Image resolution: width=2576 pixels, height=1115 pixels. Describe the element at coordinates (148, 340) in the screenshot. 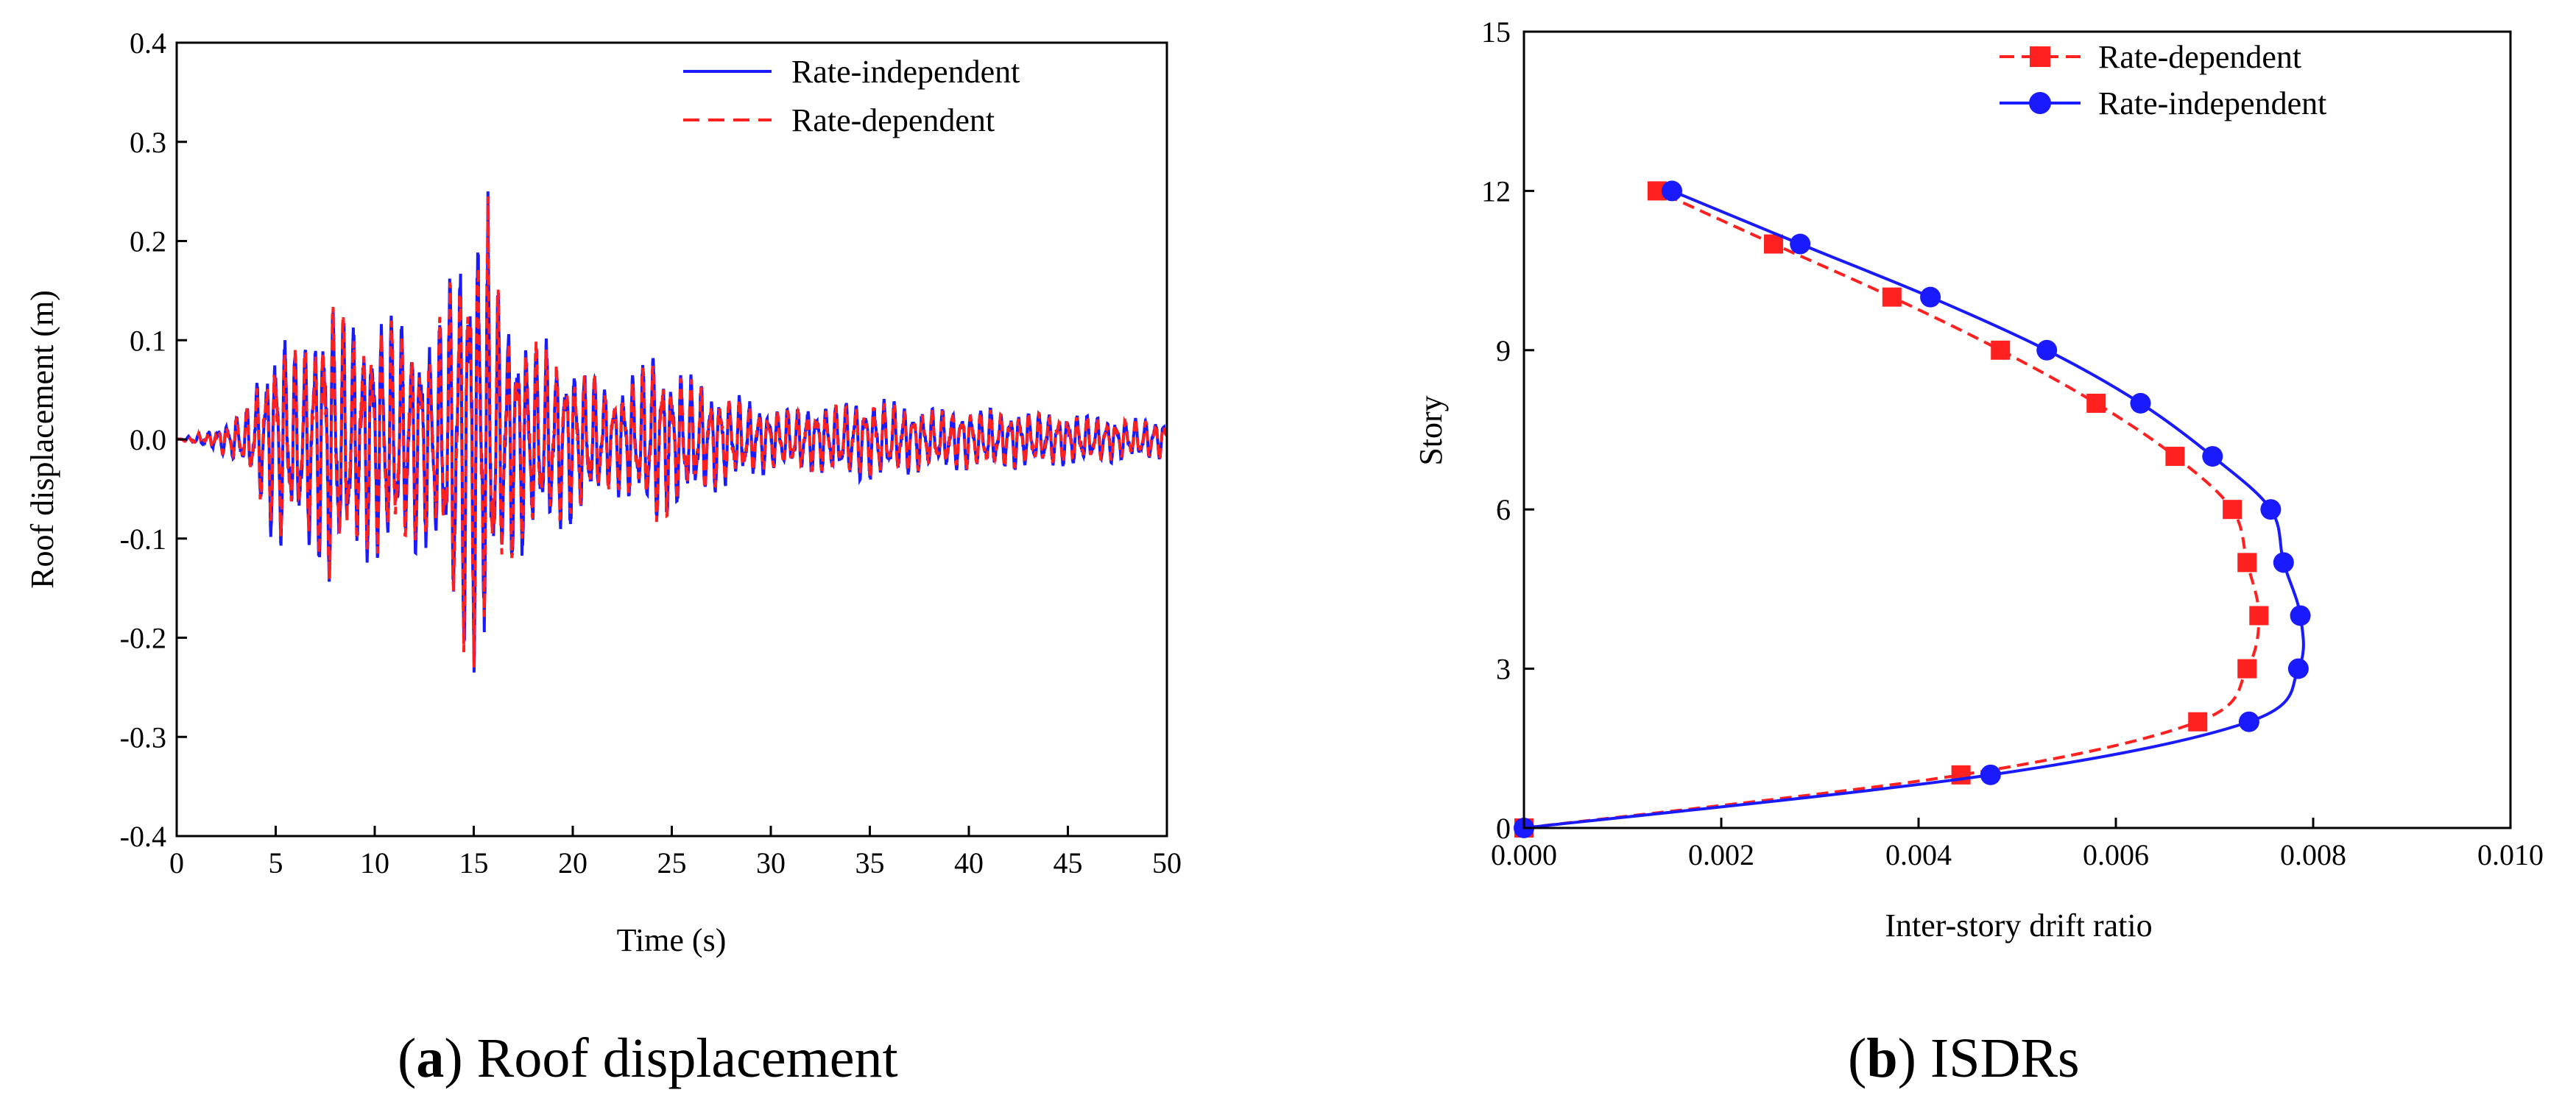

I see `panel-a-y-tick-label: 0.1` at that location.